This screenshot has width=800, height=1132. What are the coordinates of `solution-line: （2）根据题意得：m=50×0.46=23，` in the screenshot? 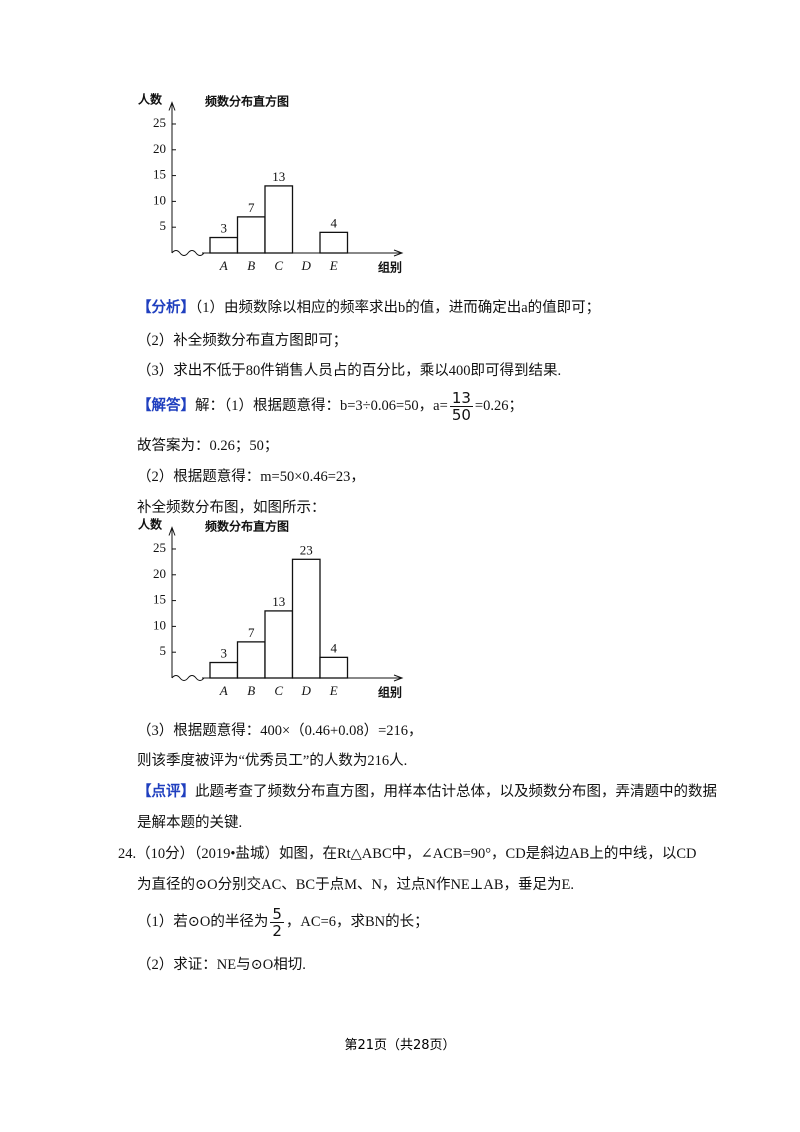 It's located at (251, 477).